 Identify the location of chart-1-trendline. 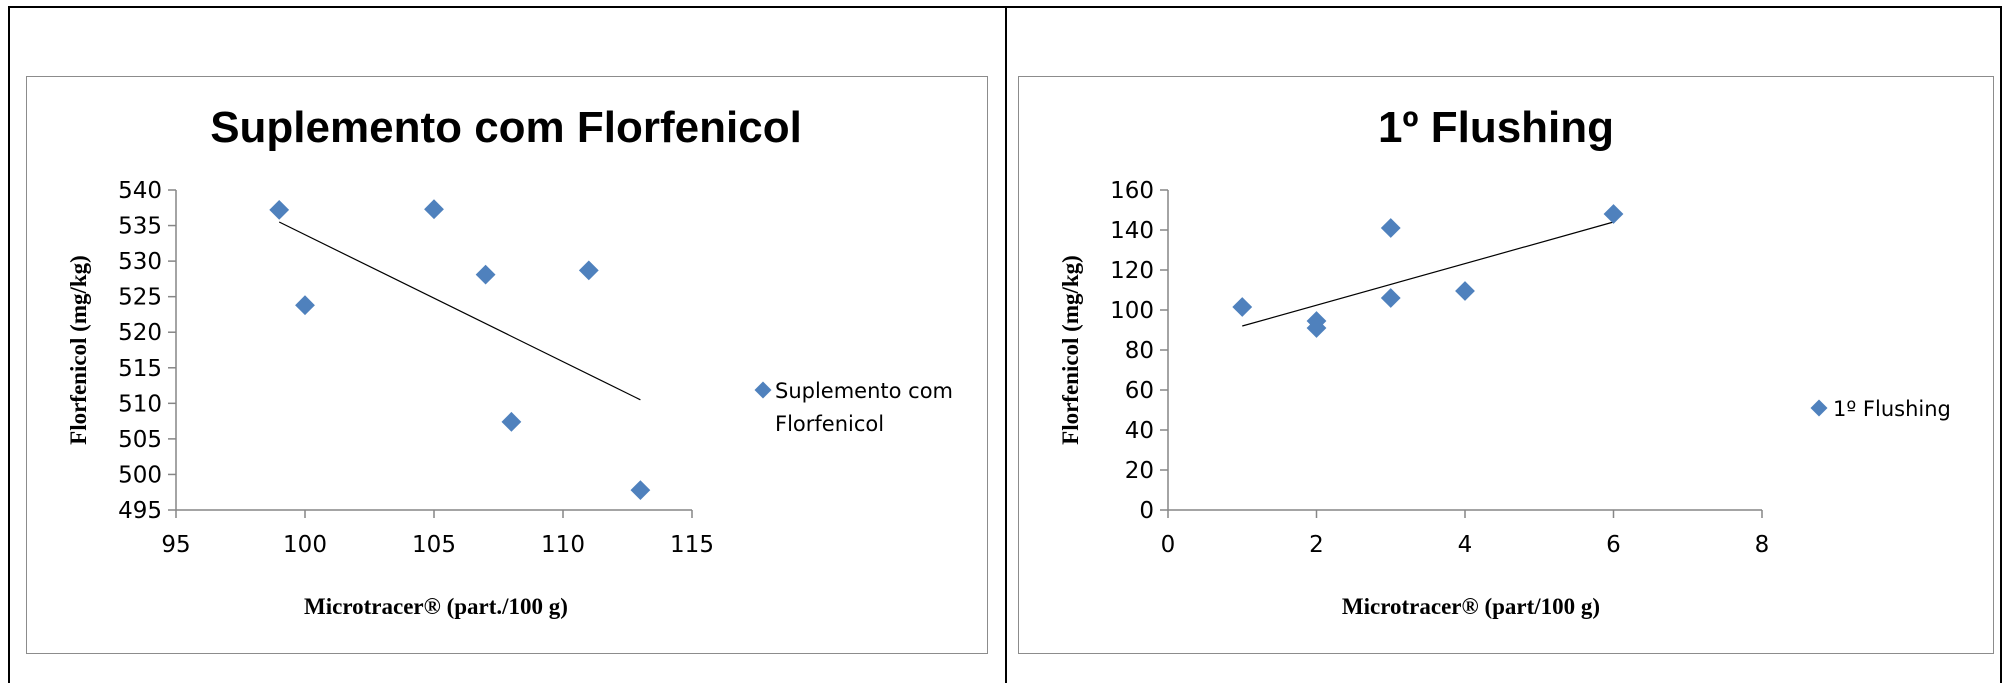
(459, 311).